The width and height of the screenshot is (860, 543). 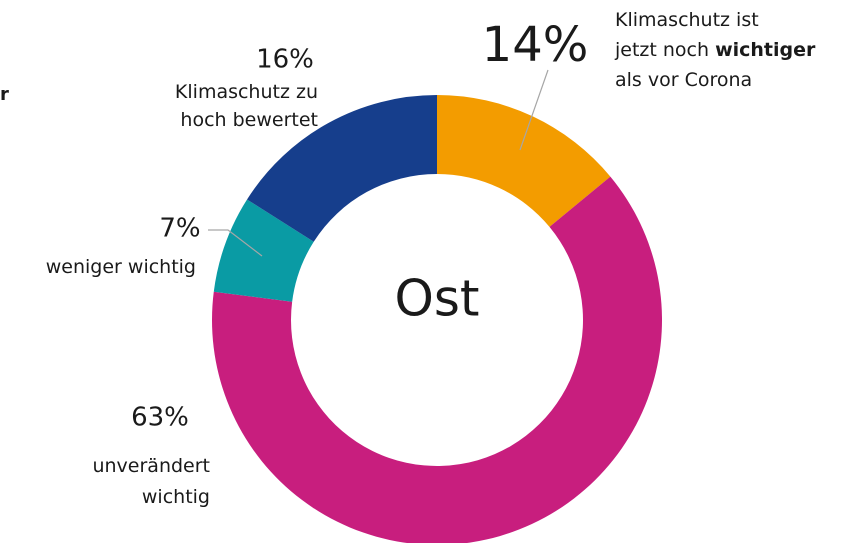 I want to click on category-label: als vor Corona, so click(x=683, y=80).